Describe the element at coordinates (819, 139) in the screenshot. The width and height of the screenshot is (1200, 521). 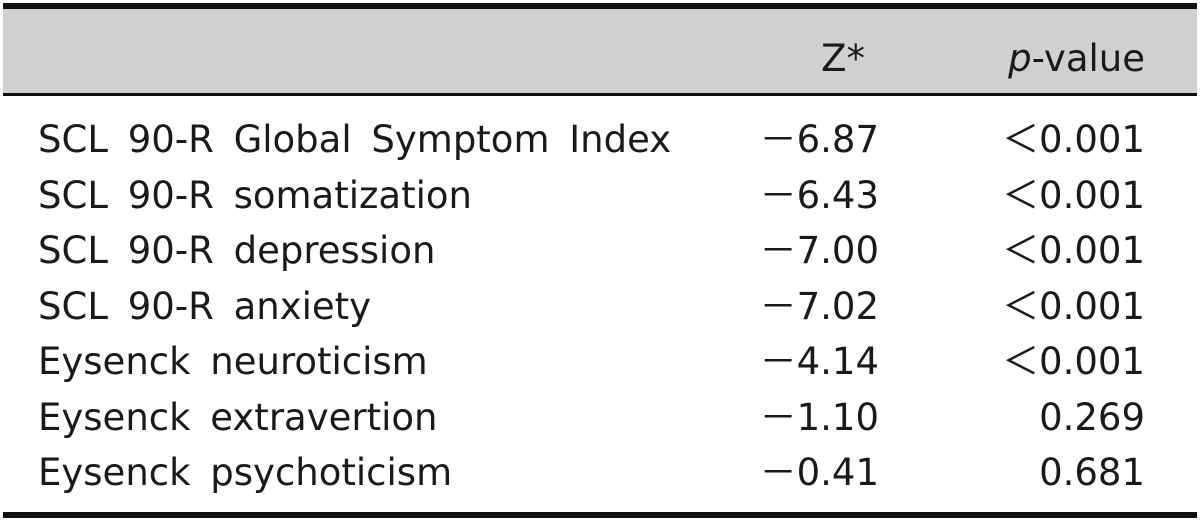
I see `row-z: －6.87` at that location.